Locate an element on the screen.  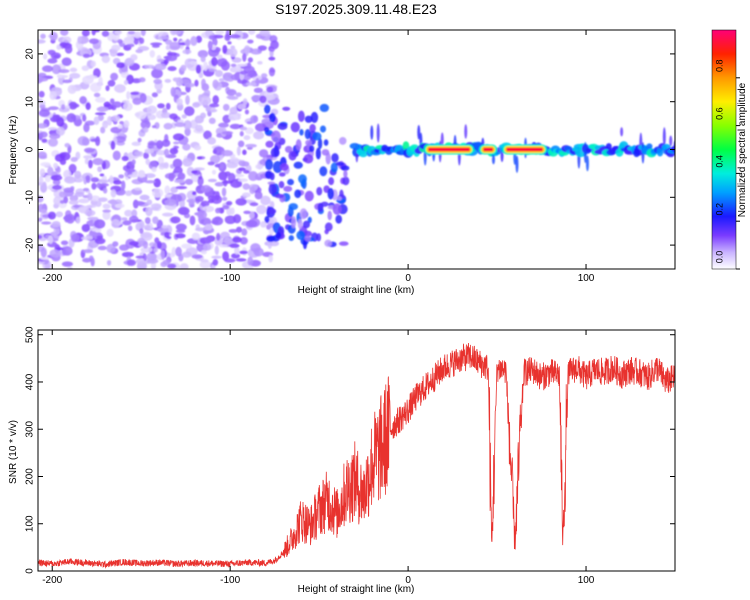
y-tick-label: 200 is located at coordinates (30, 476).